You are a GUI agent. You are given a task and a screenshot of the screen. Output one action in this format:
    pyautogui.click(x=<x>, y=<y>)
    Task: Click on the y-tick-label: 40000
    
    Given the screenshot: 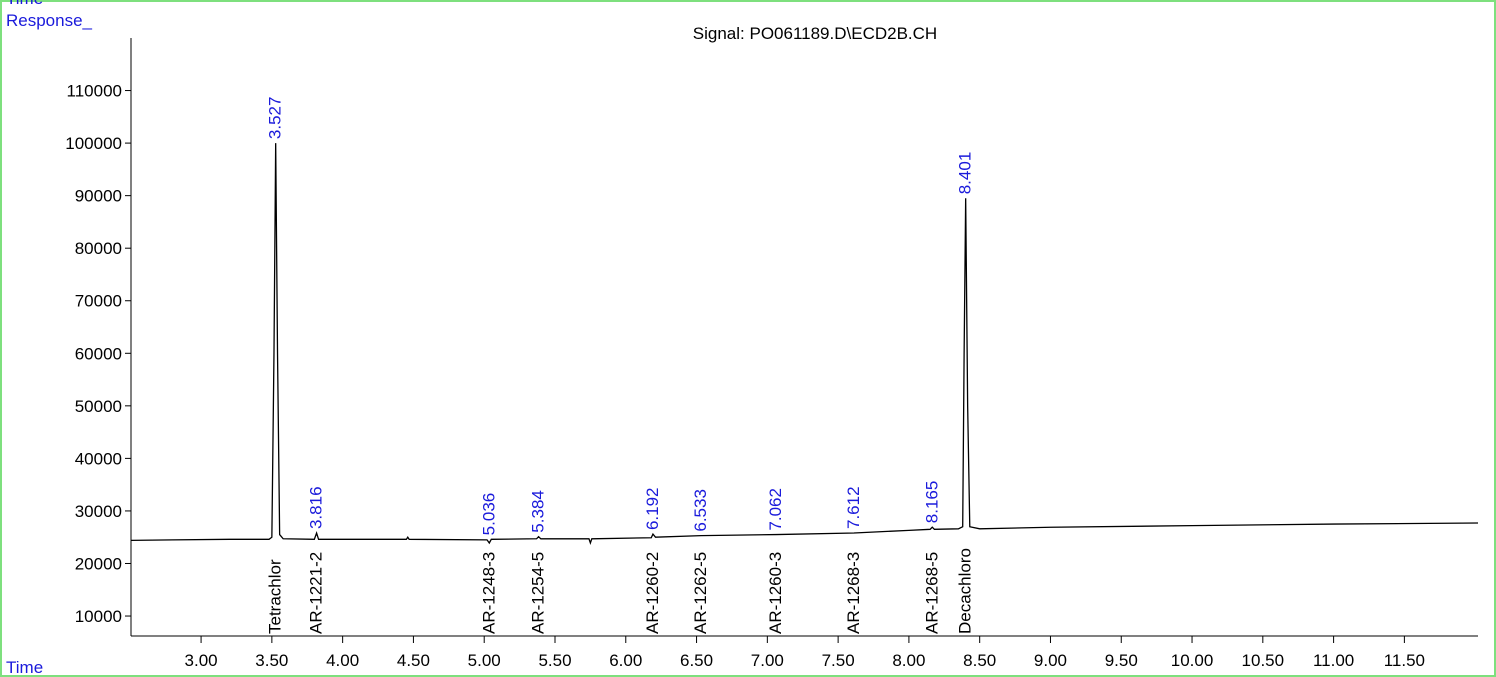 What is the action you would take?
    pyautogui.click(x=98, y=458)
    